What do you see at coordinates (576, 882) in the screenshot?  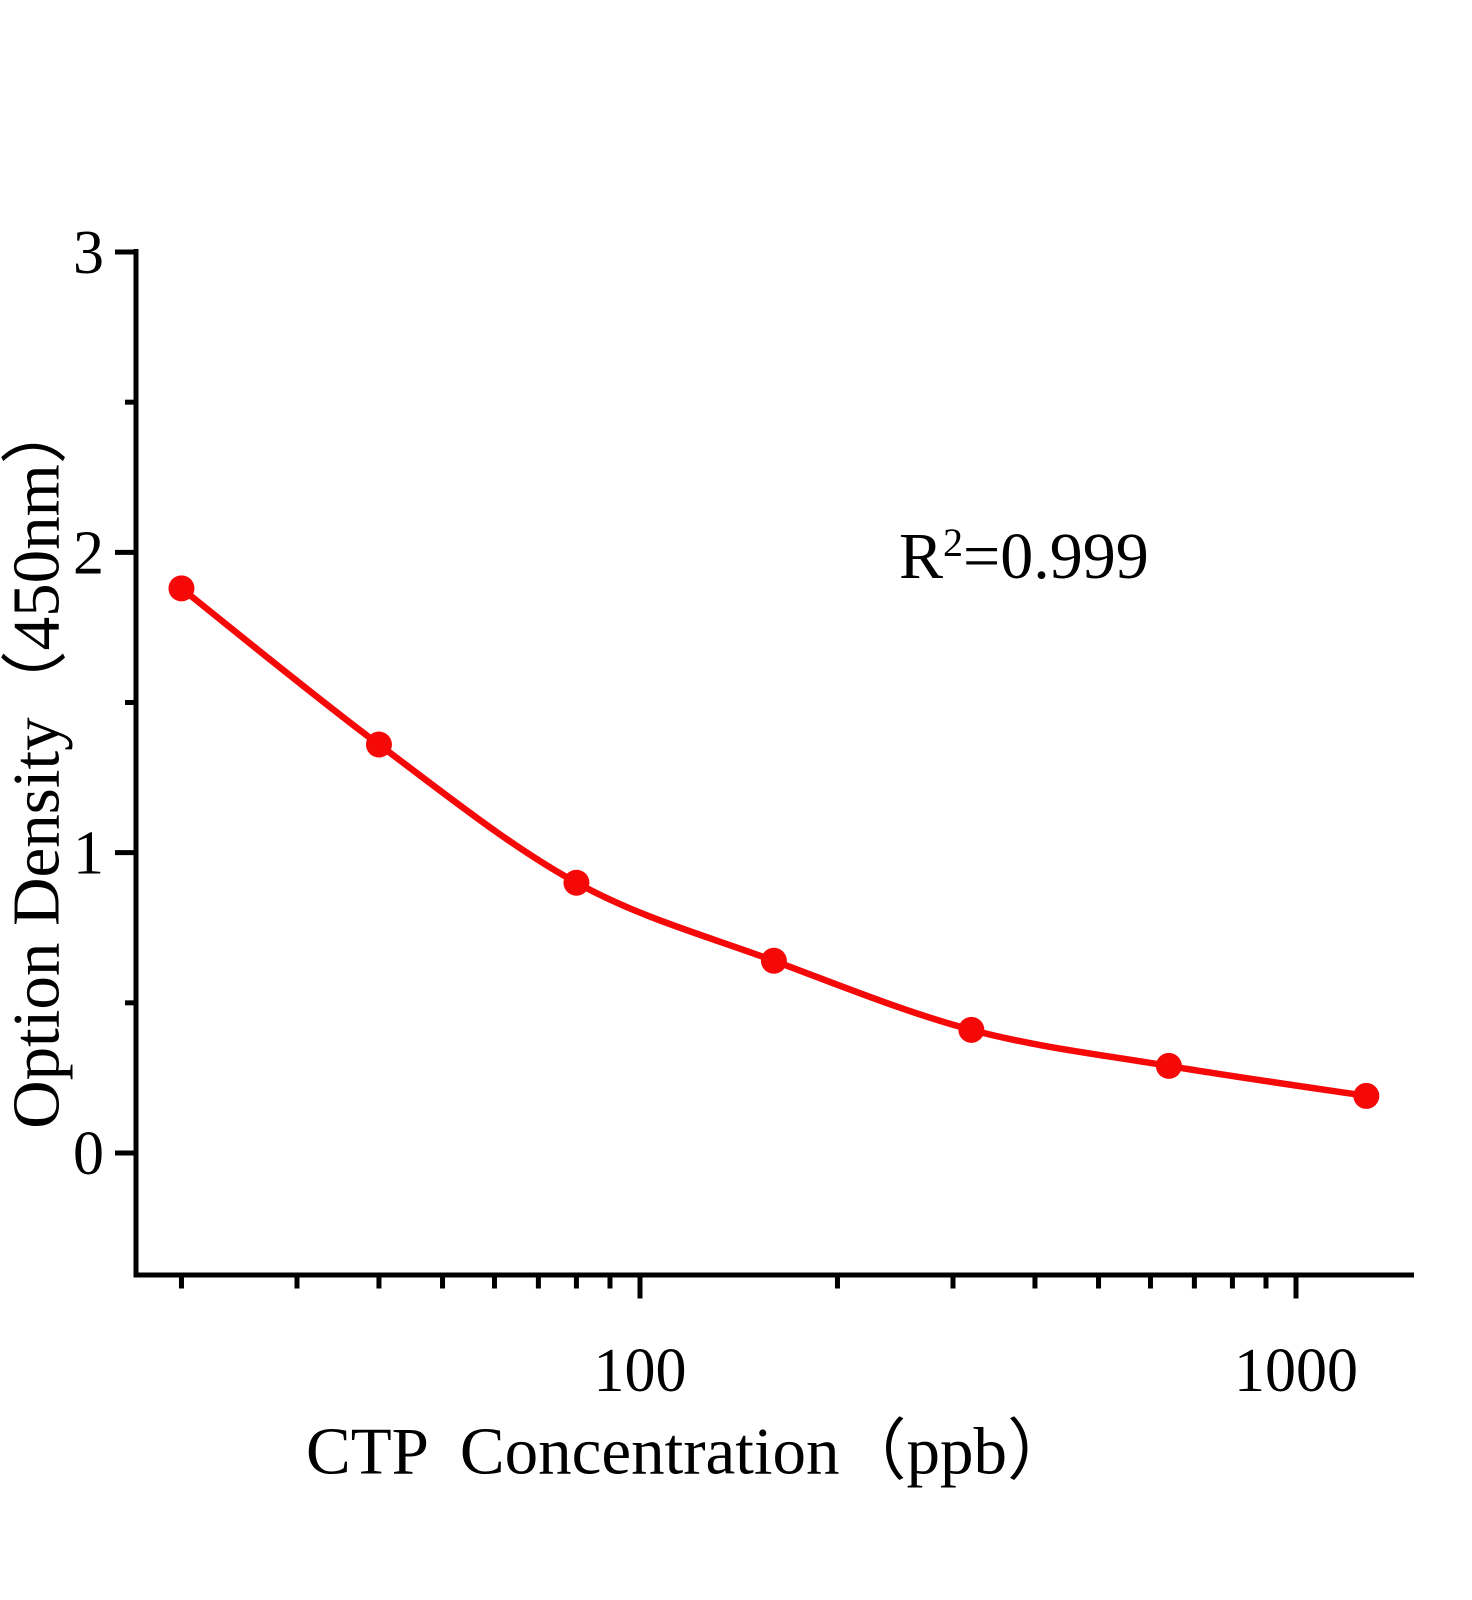 I see `data-point-80ppb` at bounding box center [576, 882].